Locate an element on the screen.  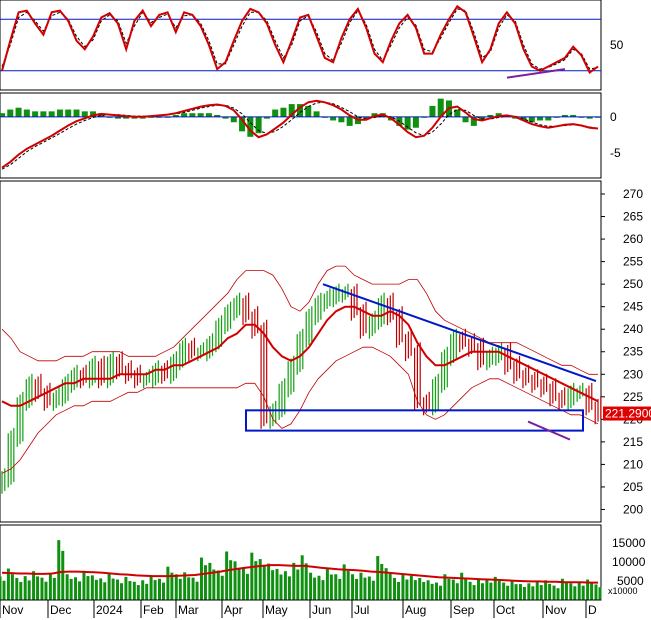
oscillator-tick-label: 50 is located at coordinates (617, 45).